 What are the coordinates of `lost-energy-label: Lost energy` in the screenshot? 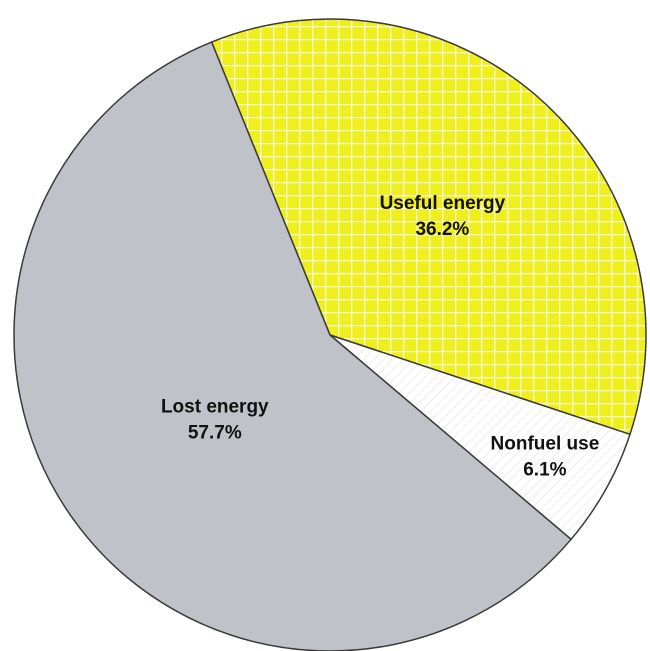 It's located at (215, 406).